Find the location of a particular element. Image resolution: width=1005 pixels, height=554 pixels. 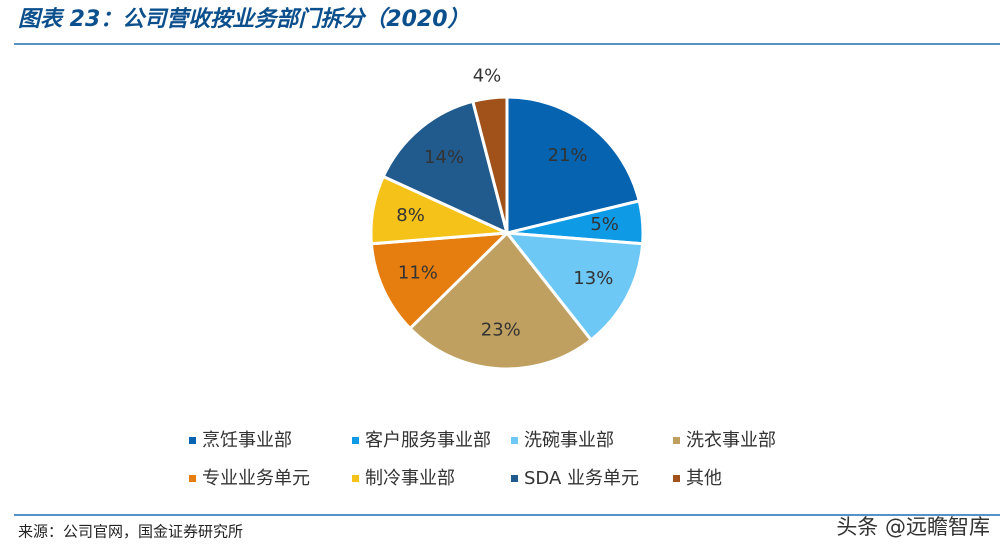

data-label: 11% is located at coordinates (418, 273).